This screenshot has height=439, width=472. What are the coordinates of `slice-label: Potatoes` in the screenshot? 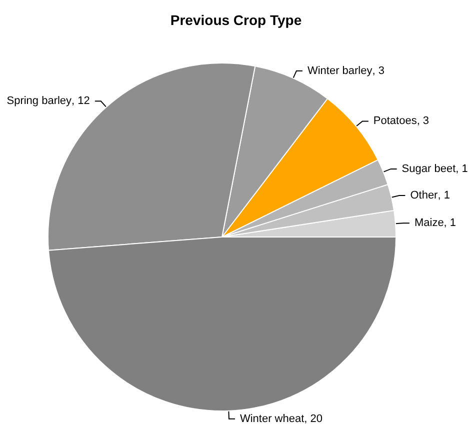 It's located at (395, 121).